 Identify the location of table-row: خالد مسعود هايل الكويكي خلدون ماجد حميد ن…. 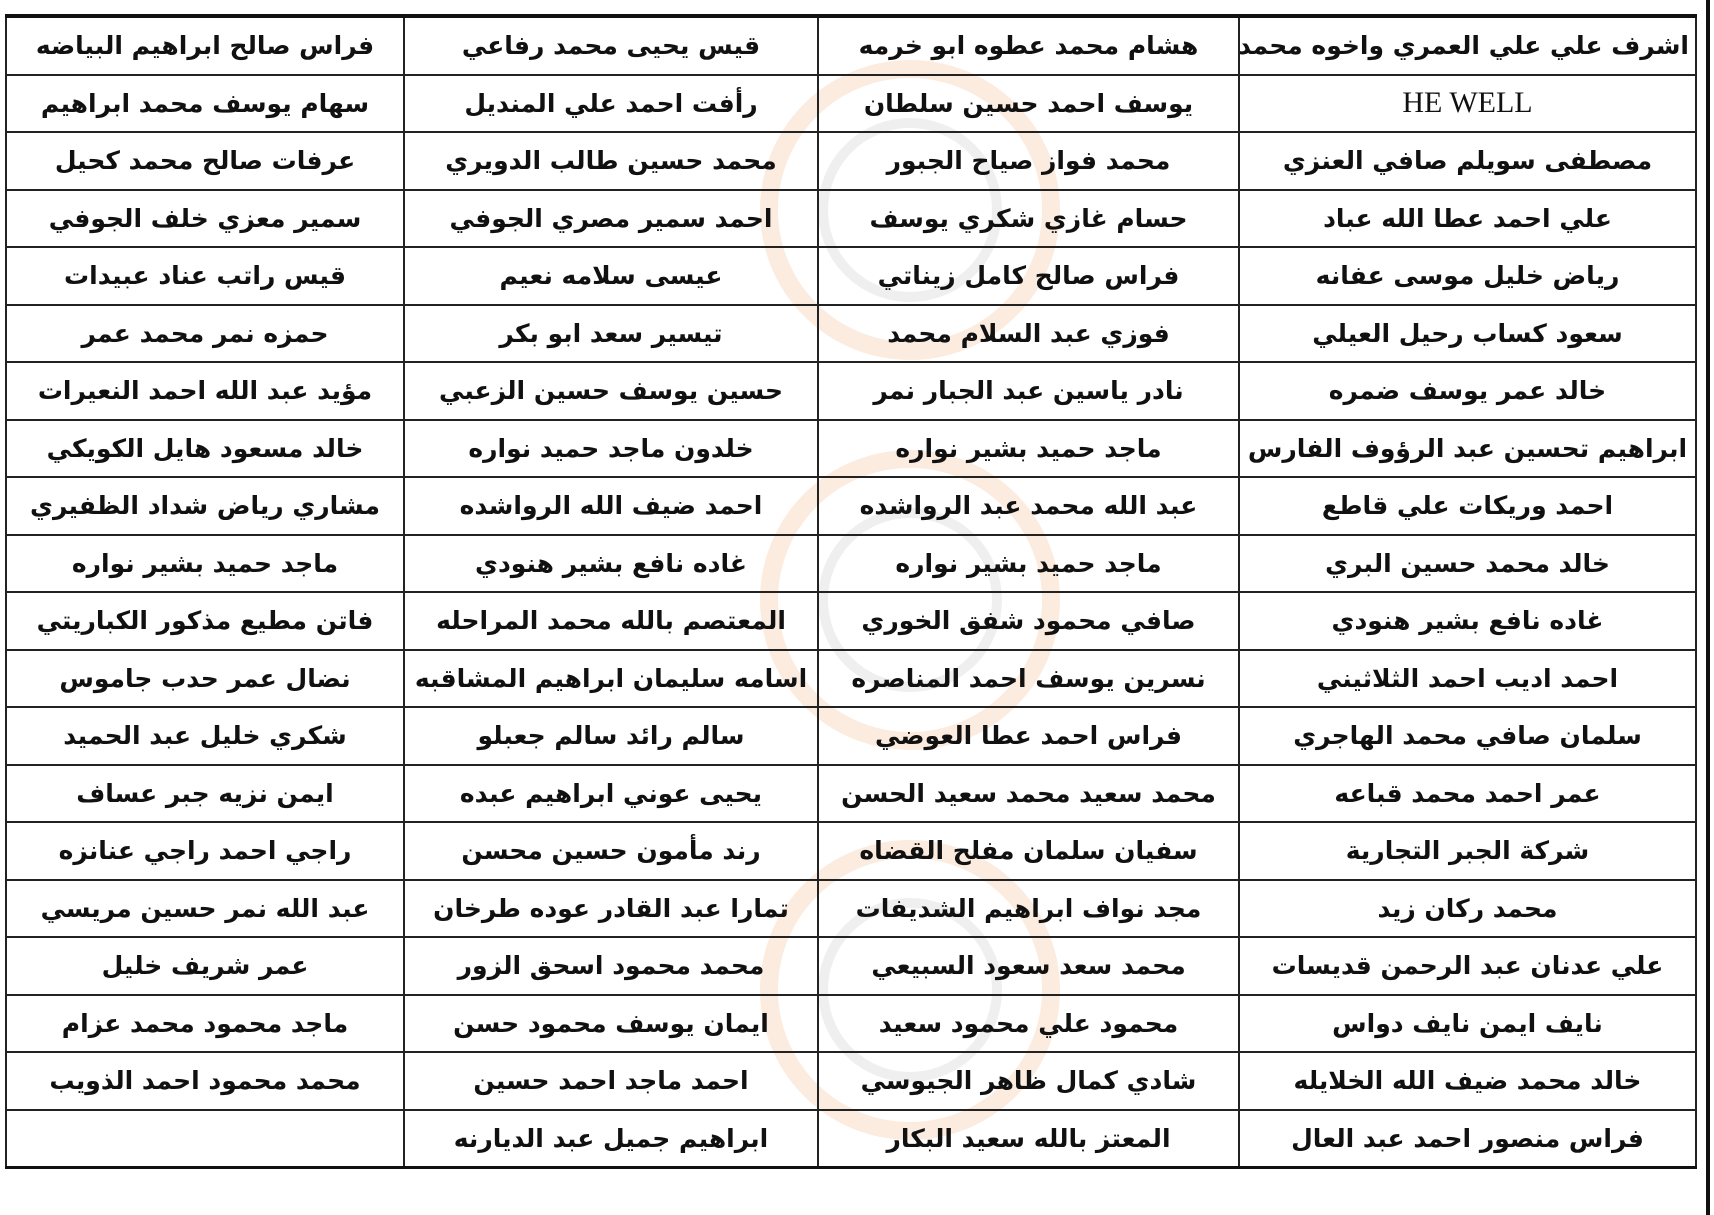
(851, 448).